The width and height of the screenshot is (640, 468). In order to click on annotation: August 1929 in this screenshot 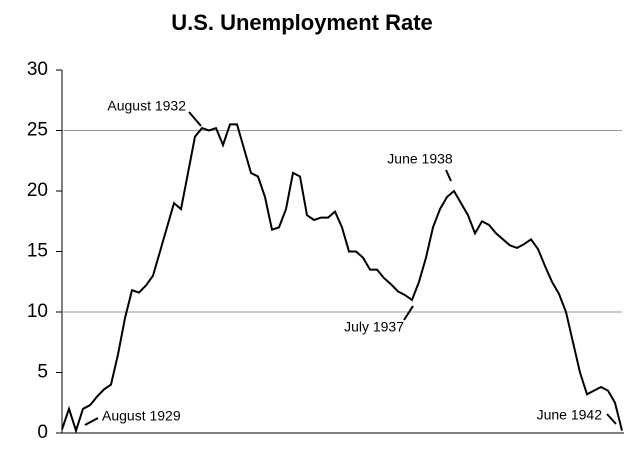, I will do `click(141, 416)`.